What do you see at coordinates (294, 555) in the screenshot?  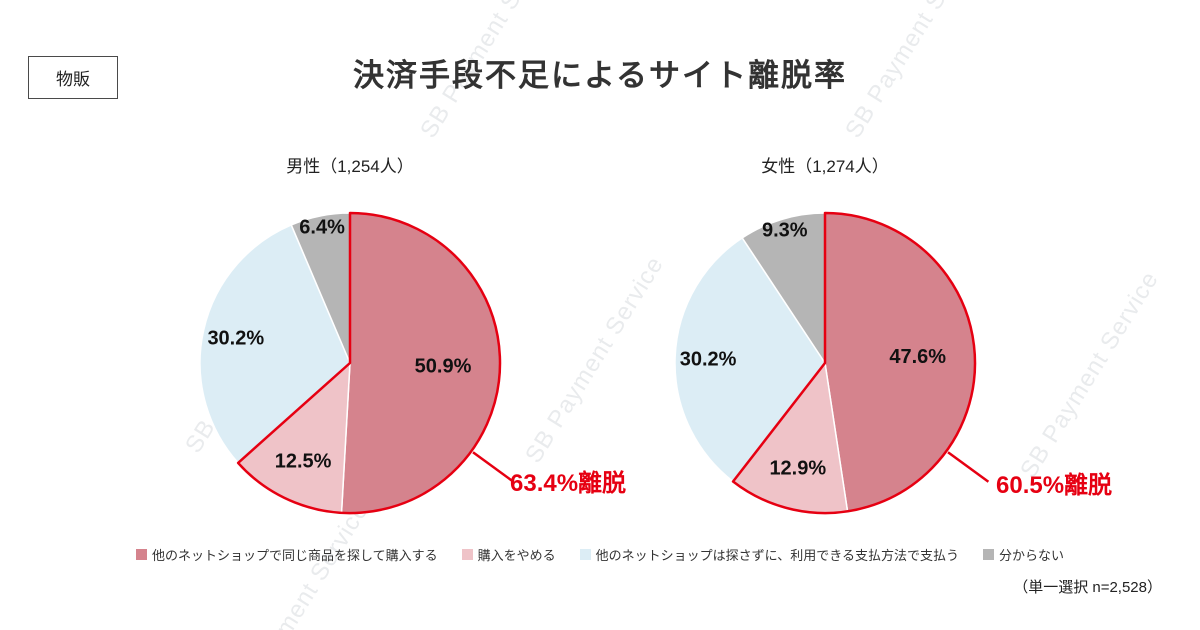 I see `legend-label: 他のネットショップで同じ商品を探して購入する` at bounding box center [294, 555].